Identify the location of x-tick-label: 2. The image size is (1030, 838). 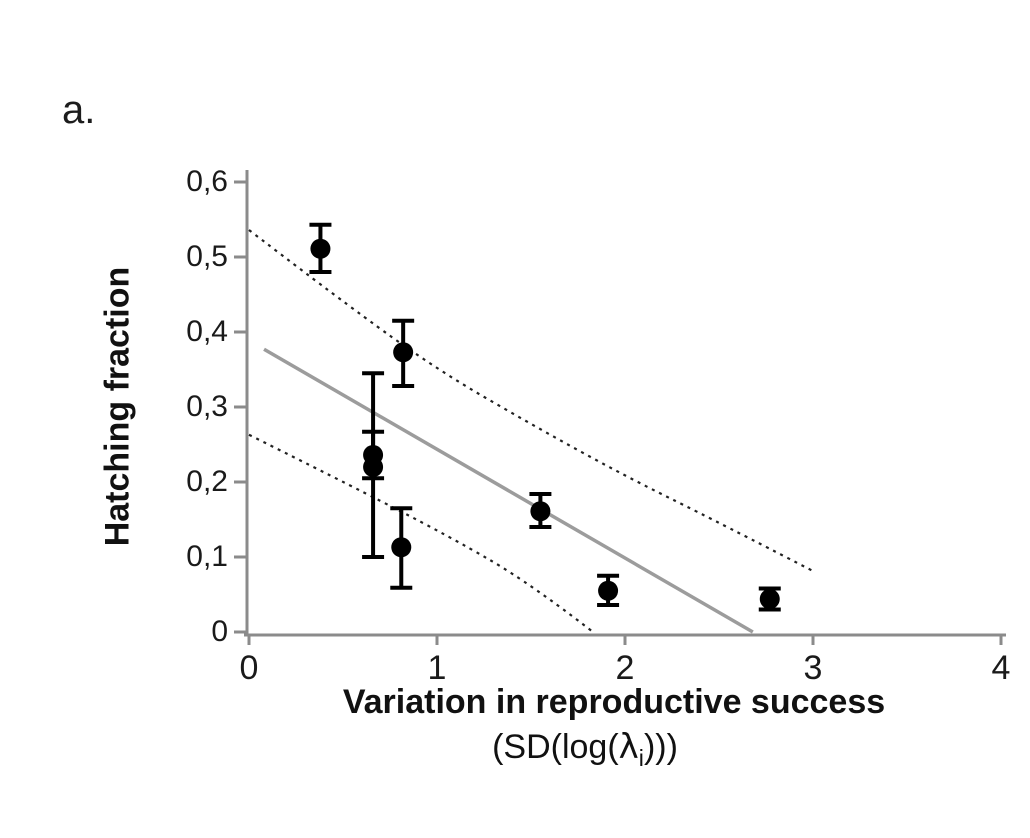
(625, 668).